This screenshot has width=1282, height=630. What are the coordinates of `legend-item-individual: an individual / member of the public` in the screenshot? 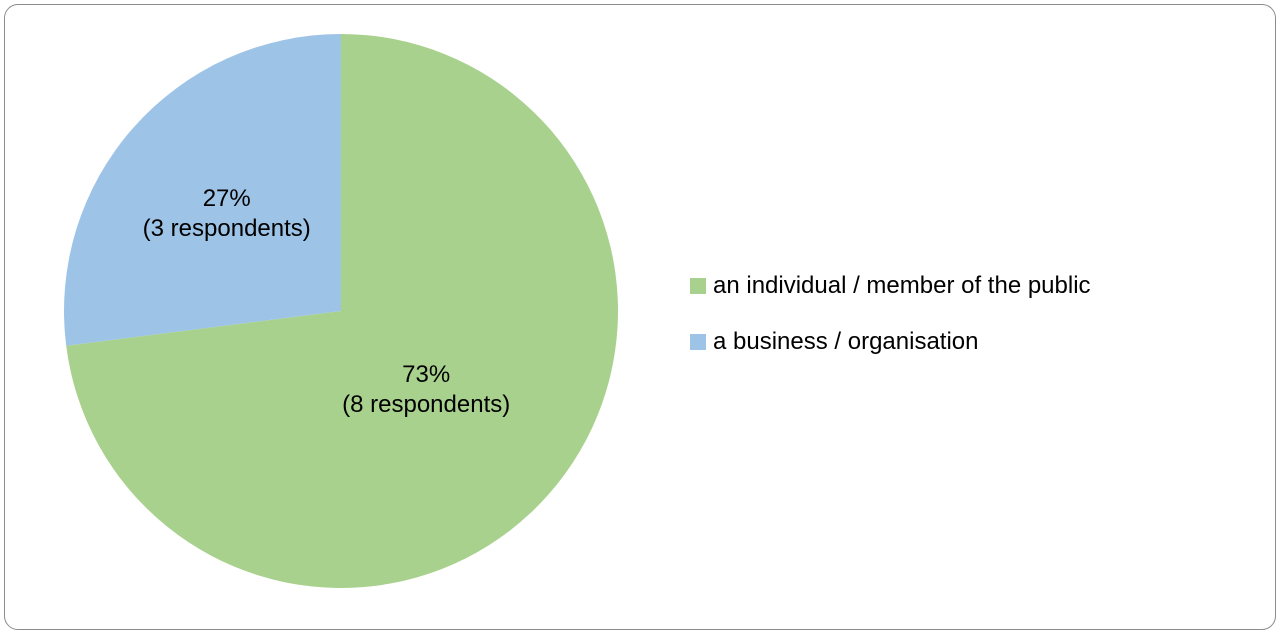 It's located at (890, 286).